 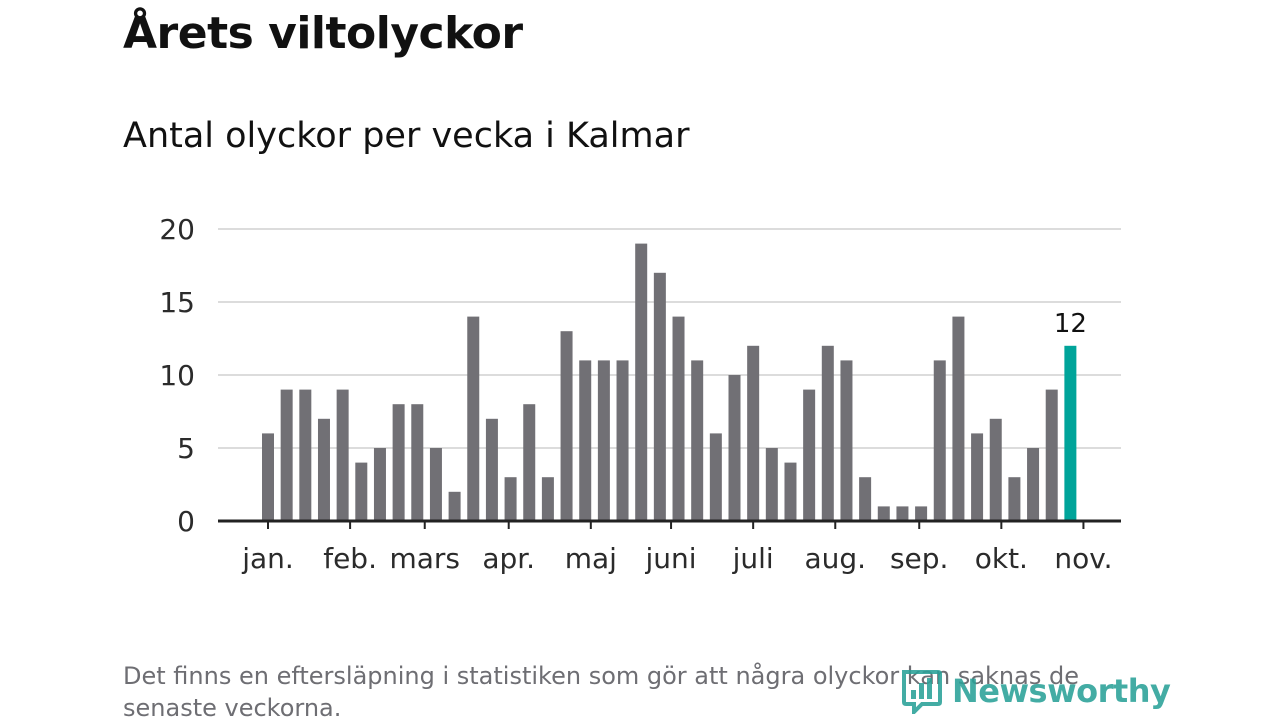 I want to click on data-label-highlight: 12, so click(x=1070, y=324).